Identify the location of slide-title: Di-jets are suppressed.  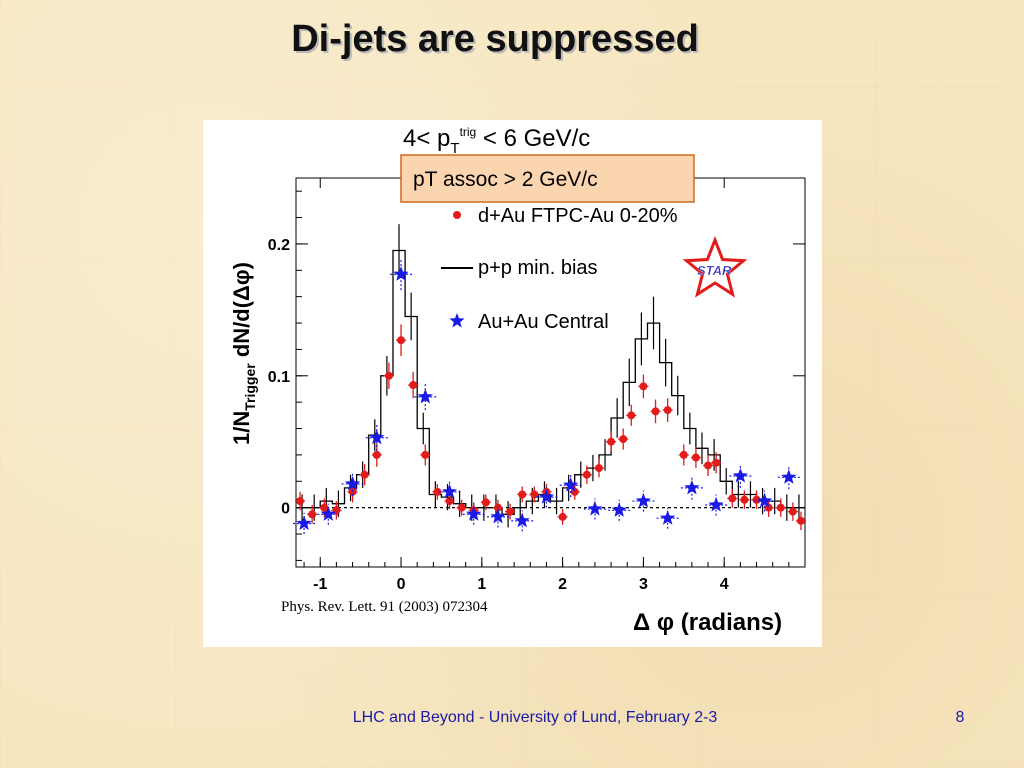
(495, 39).